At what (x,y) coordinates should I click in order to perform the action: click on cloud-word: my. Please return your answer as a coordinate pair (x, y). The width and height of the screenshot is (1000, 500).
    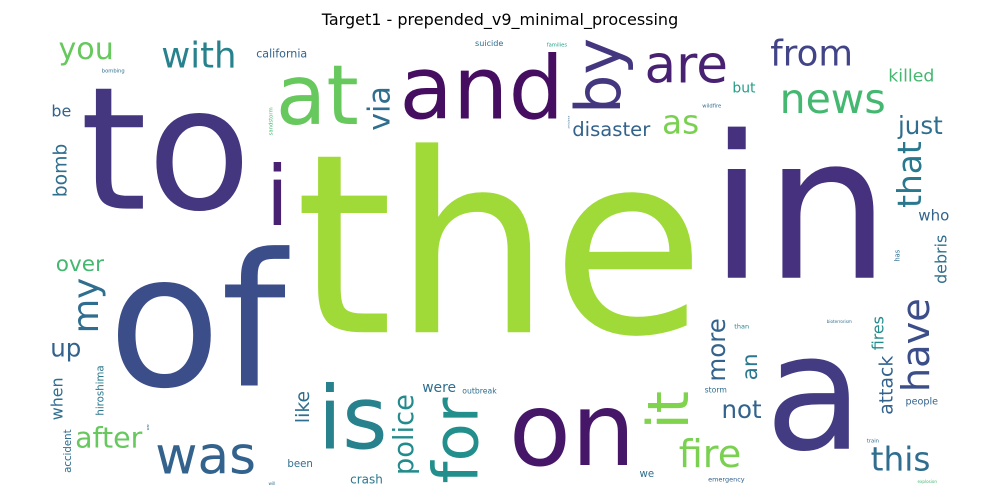
    Looking at the image, I should click on (86, 306).